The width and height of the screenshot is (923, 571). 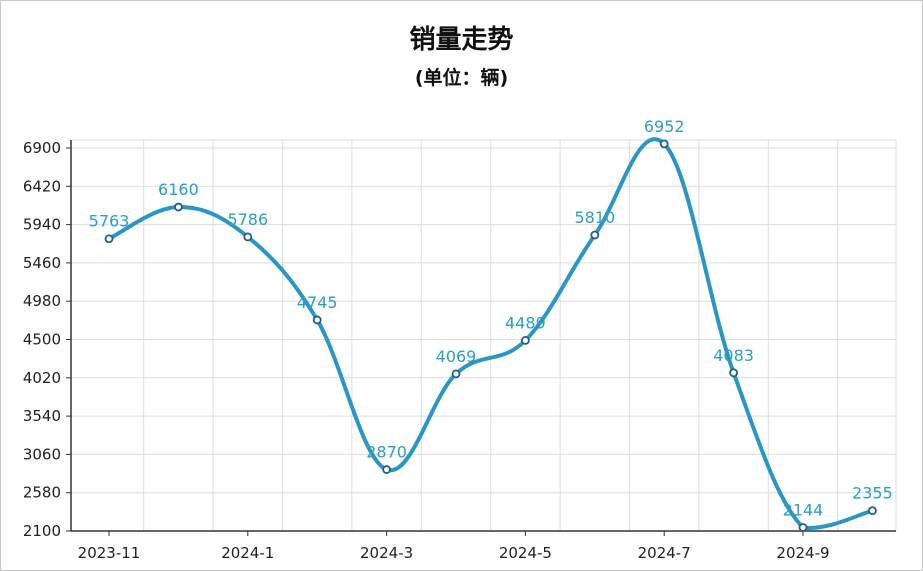 I want to click on data-label: 4083, so click(x=733, y=355).